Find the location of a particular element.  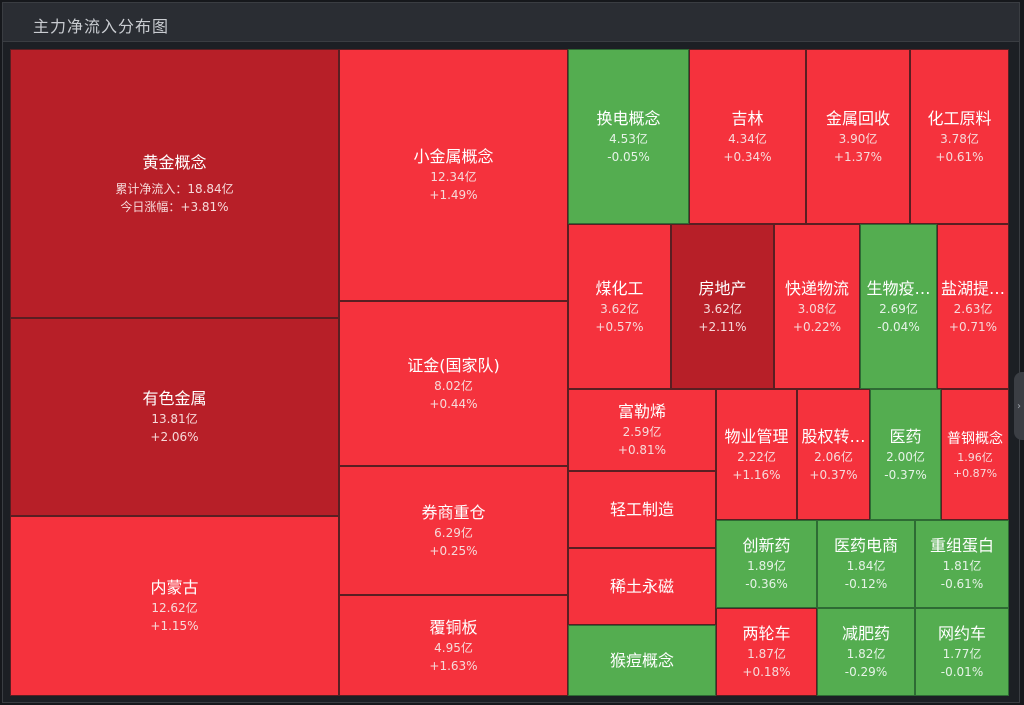

treemap-cell: 猴痘概念 is located at coordinates (642, 660).